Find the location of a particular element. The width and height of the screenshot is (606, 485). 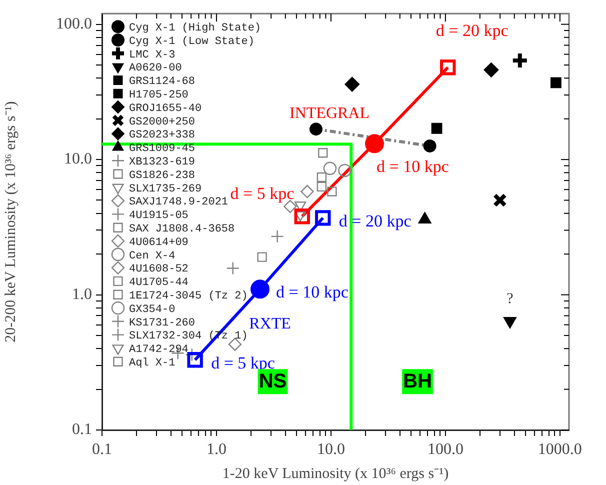

annotation: BH is located at coordinates (417, 381).